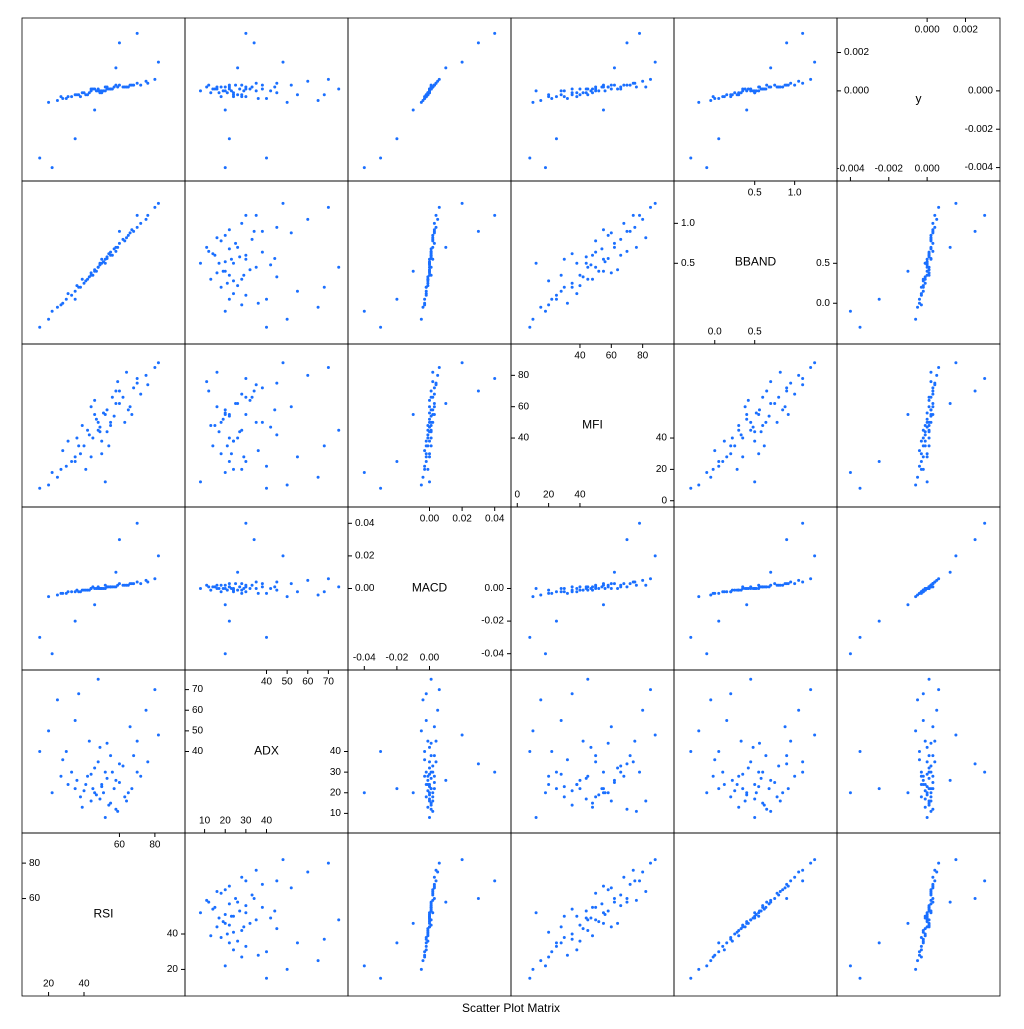 The image size is (1024, 1029). Describe the element at coordinates (495, 588) in the screenshot. I see `tick-label: 0.00` at that location.